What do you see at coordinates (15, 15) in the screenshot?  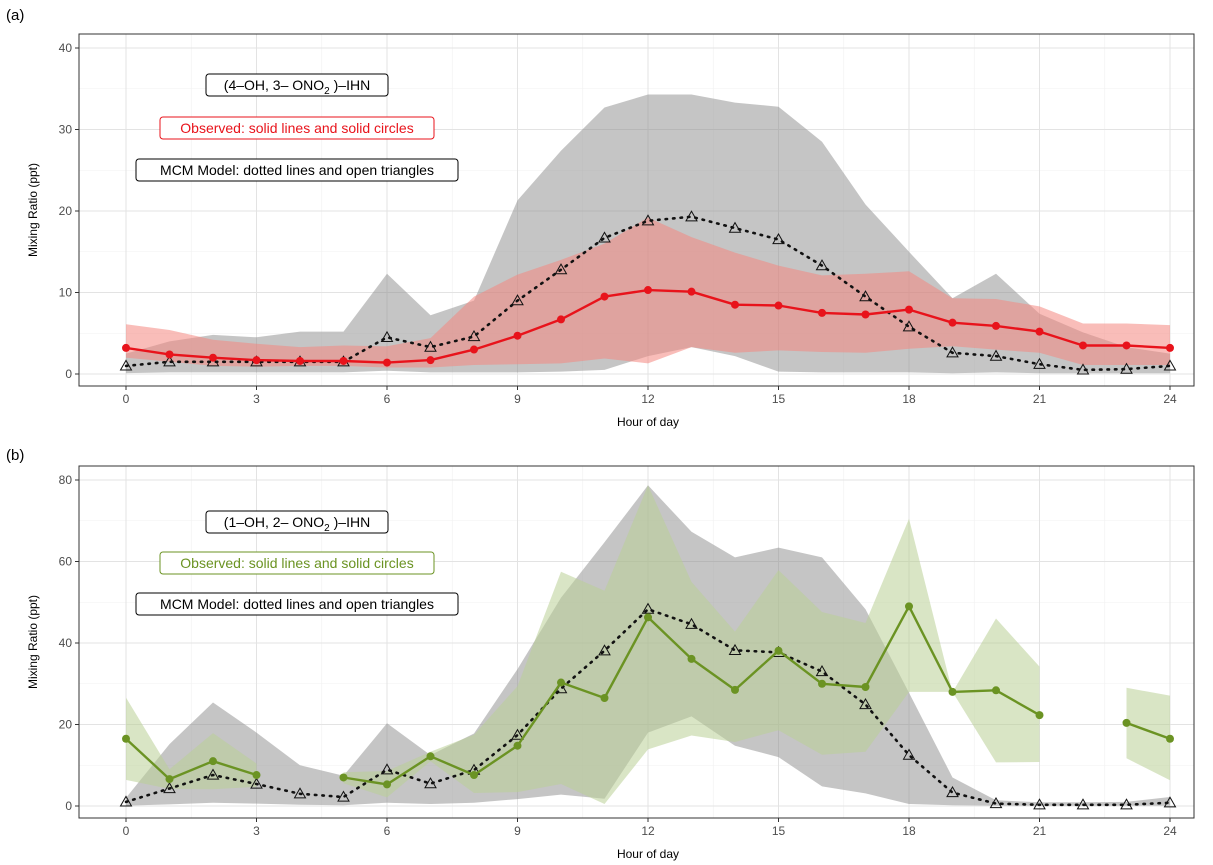 I see `panel-label: (a)` at bounding box center [15, 15].